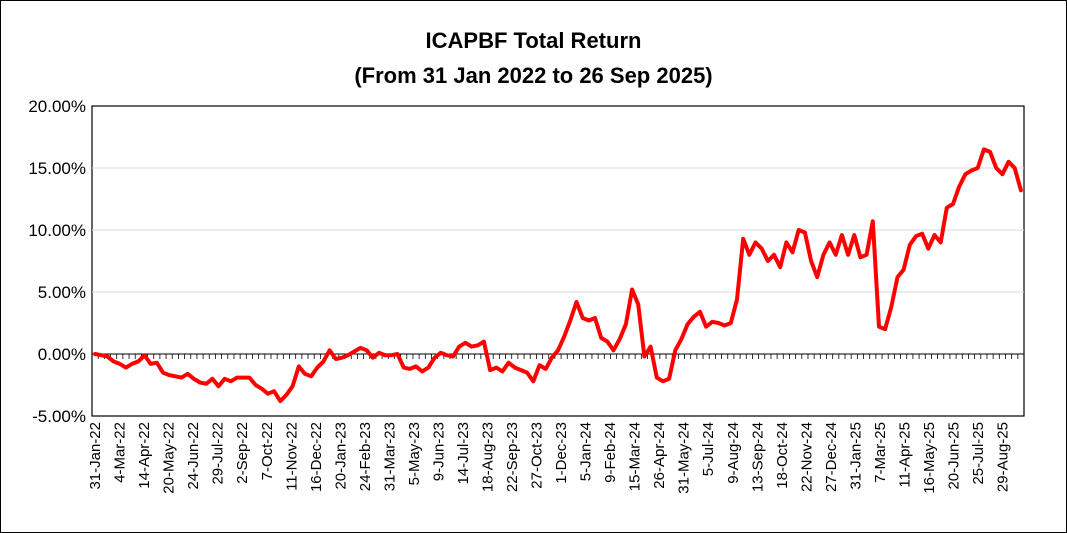 The height and width of the screenshot is (533, 1067). Describe the element at coordinates (757, 457) in the screenshot. I see `x-tick-label: 13-Sep-24` at that location.